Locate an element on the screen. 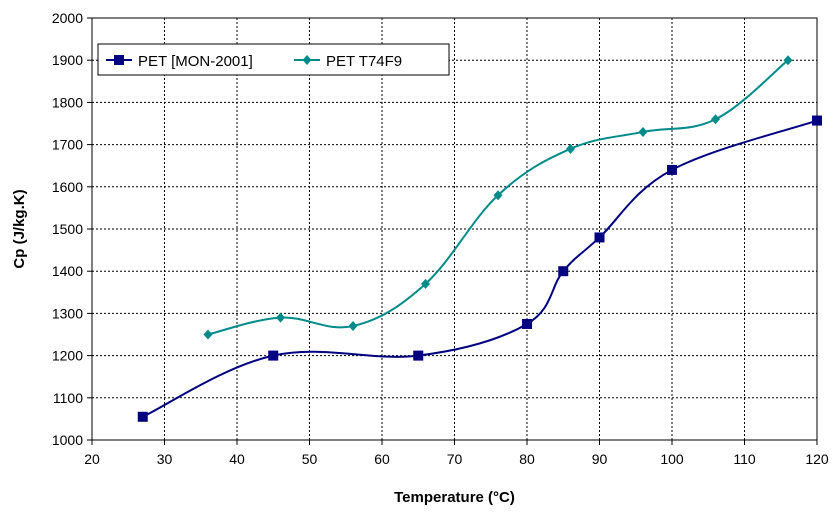 This screenshot has width=833, height=515. y-tick-label: 1100 is located at coordinates (68, 398).